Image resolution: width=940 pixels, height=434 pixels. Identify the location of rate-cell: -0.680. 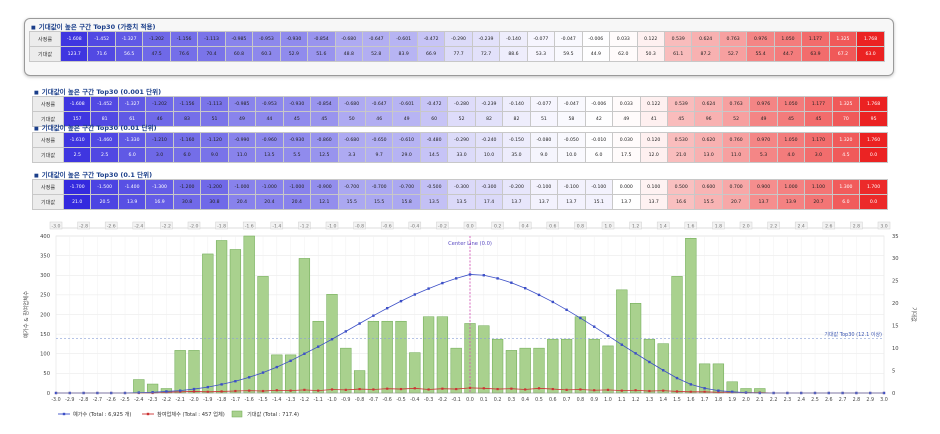
(351, 140).